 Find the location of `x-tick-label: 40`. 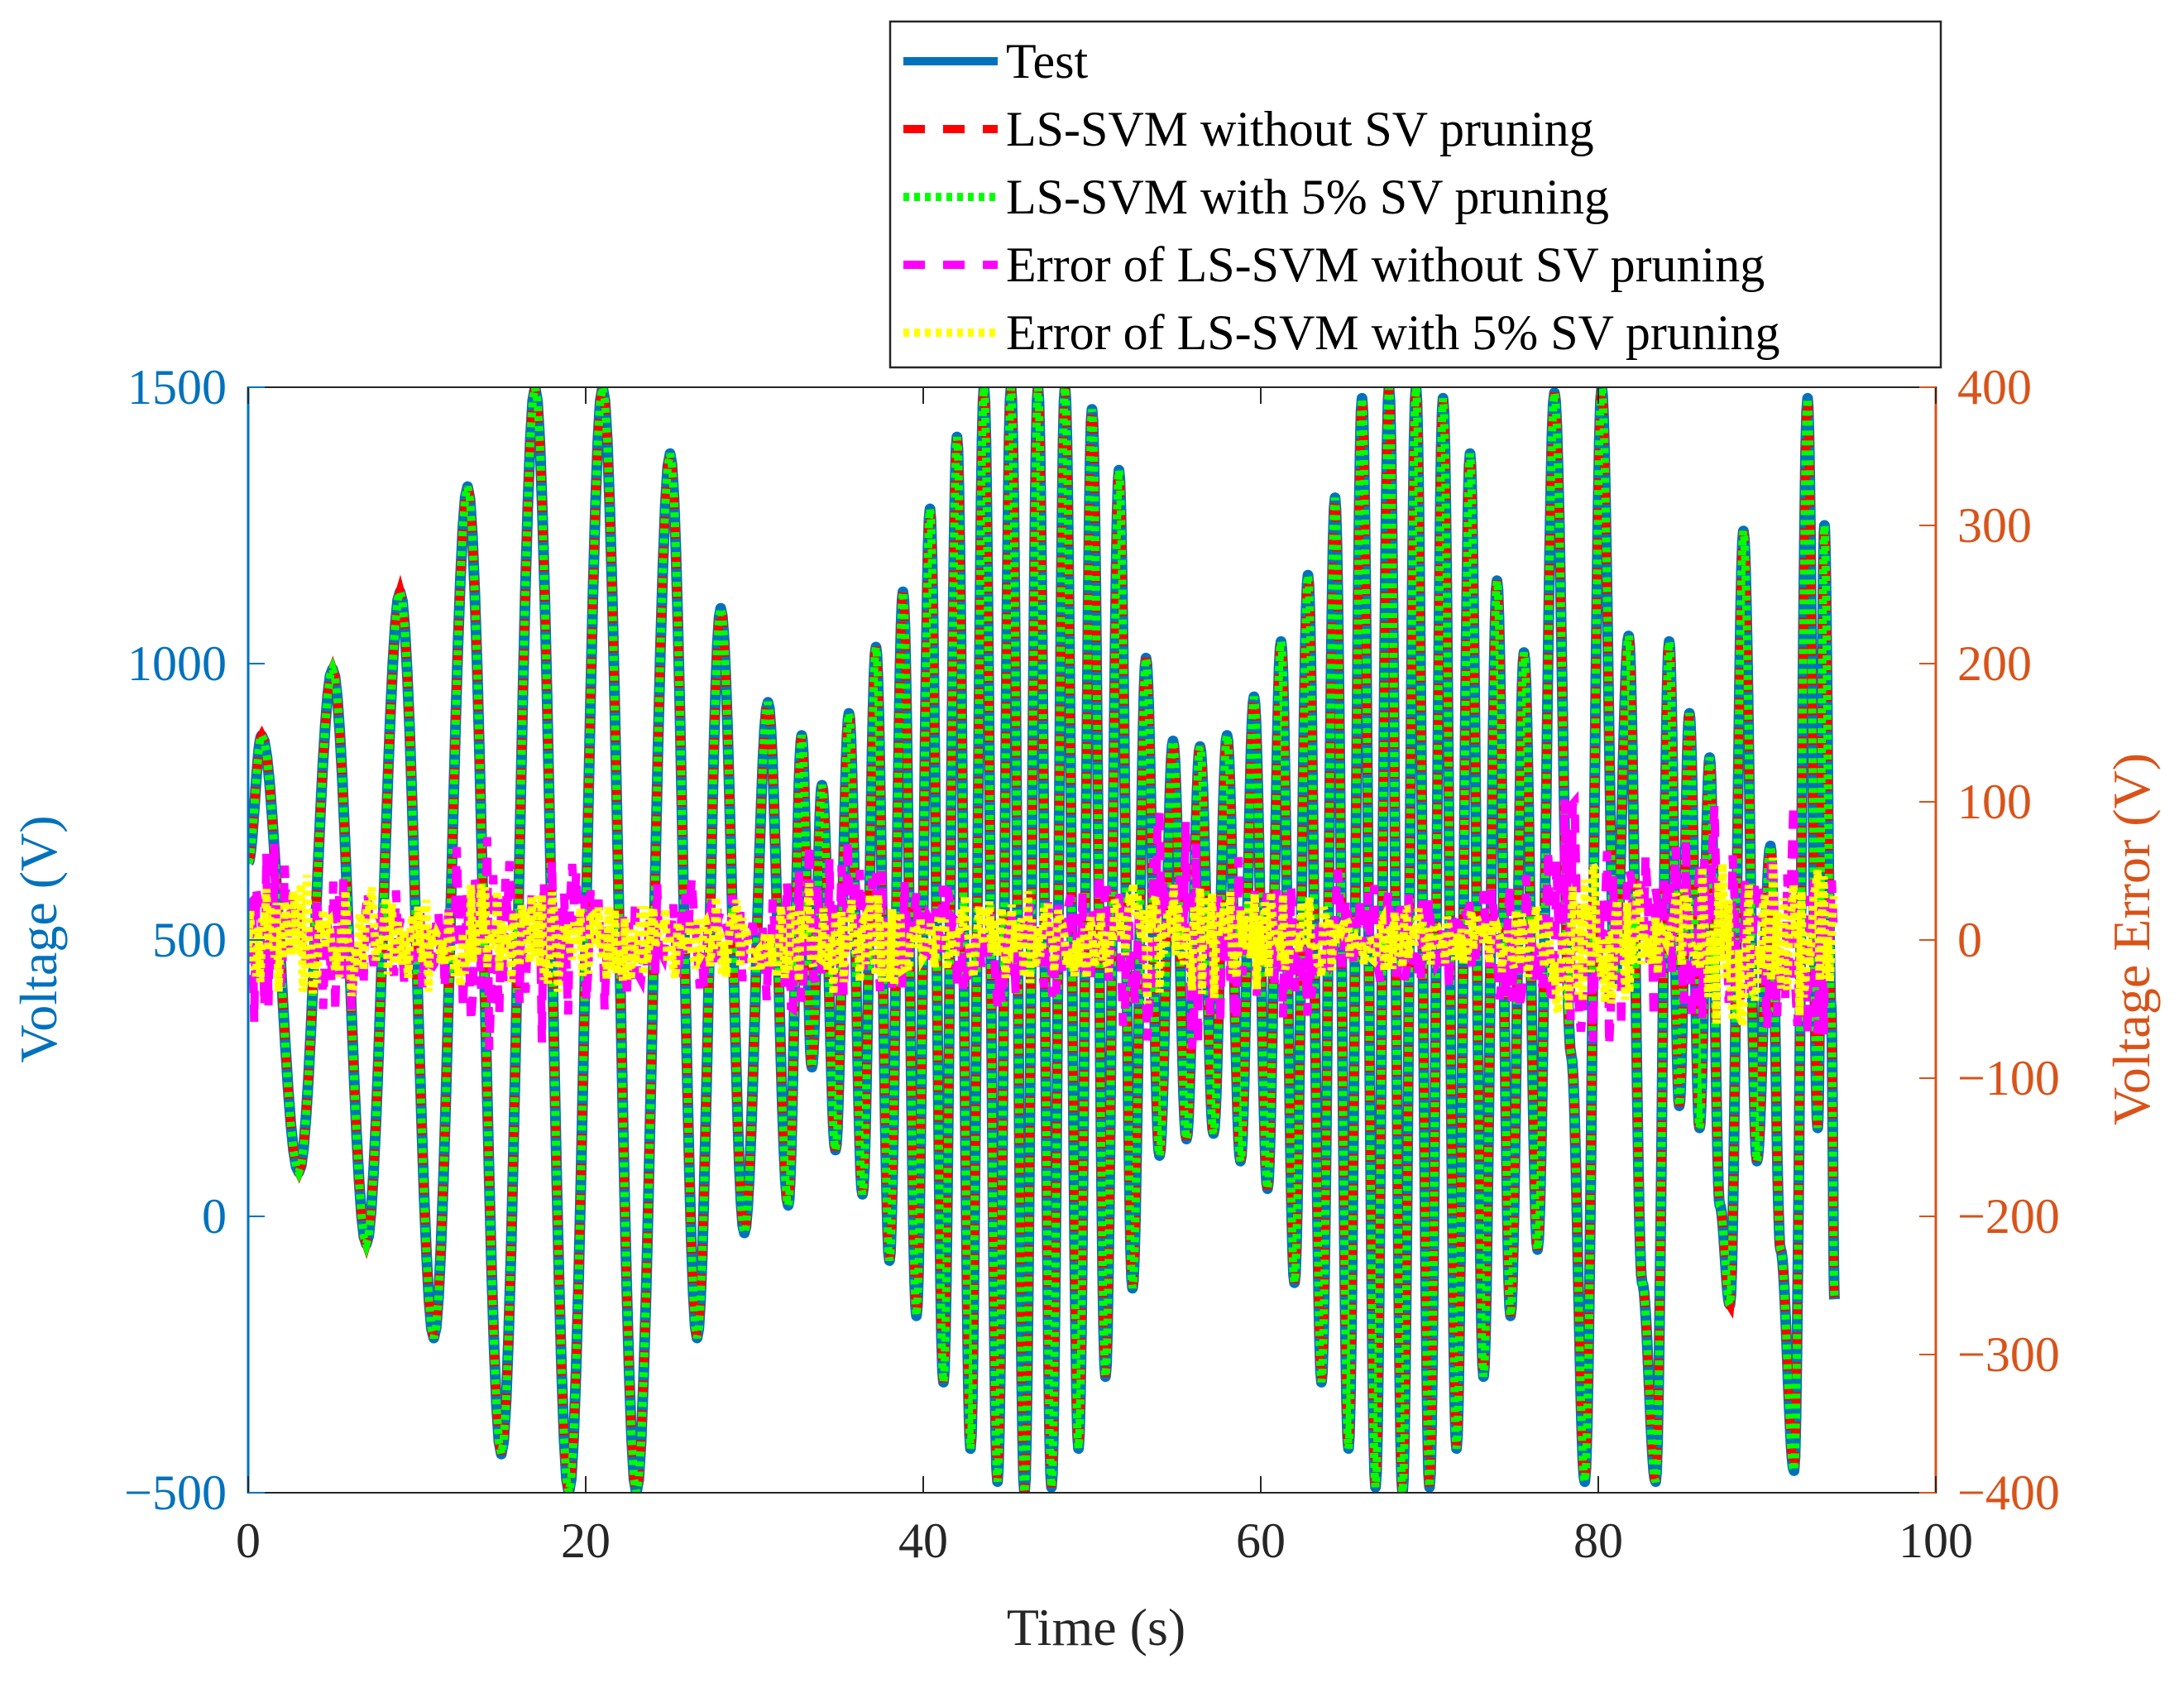

x-tick-label: 40 is located at coordinates (923, 1540).